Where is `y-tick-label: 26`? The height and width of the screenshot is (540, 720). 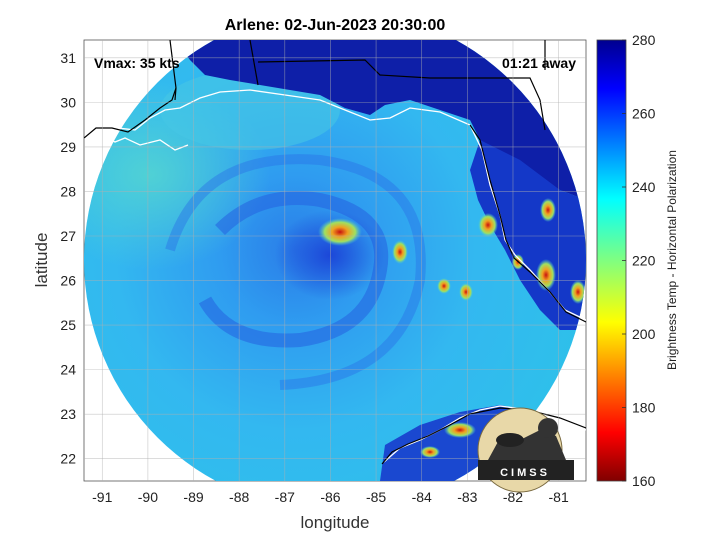
y-tick-label: 26 is located at coordinates (68, 281).